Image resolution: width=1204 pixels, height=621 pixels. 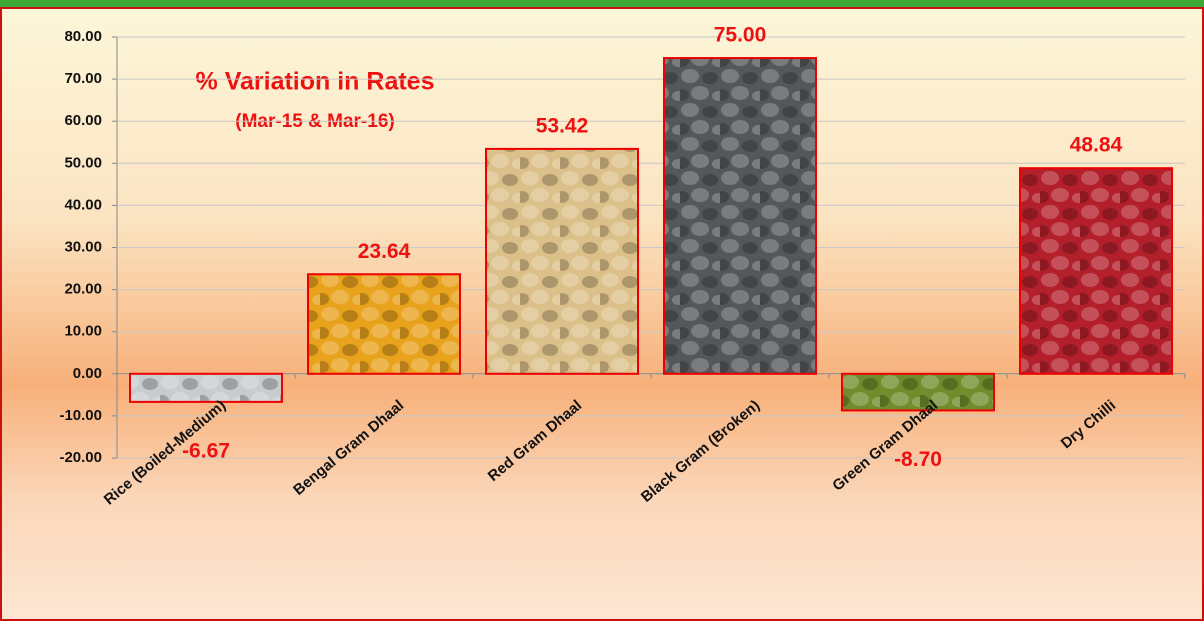 I want to click on y-tick-label: 40.00, so click(x=83, y=204).